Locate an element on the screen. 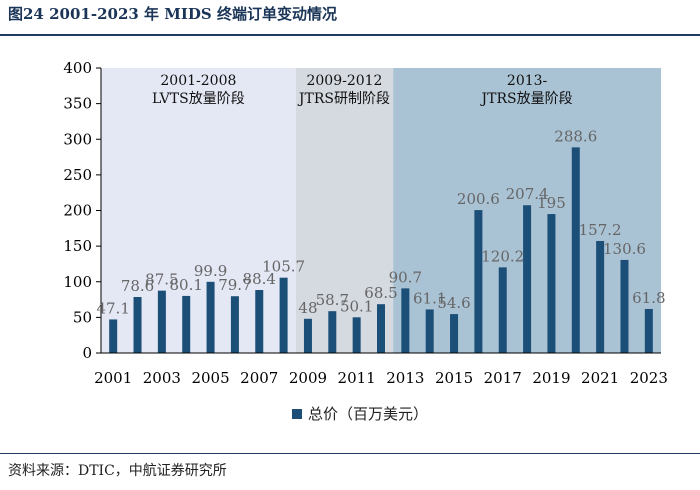  y-tick-label: 250 is located at coordinates (77, 175).